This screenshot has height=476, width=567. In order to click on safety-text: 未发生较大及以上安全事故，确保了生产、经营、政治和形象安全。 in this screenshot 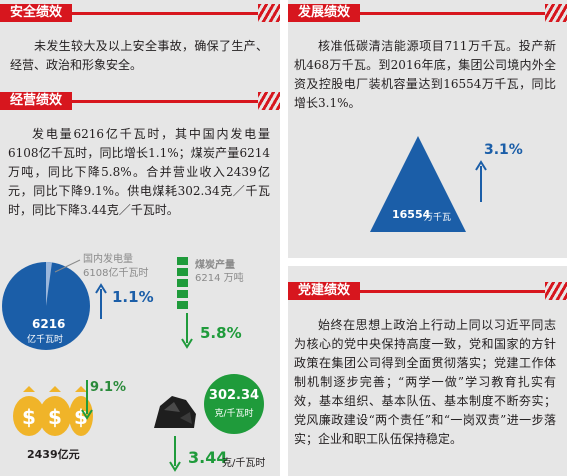, I will do `click(139, 55)`.